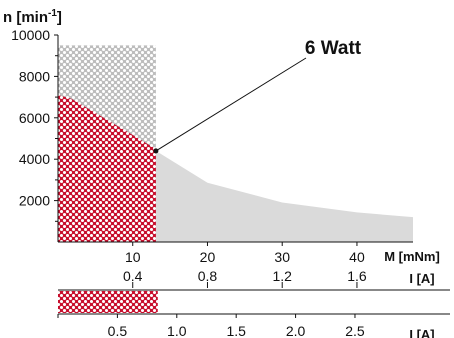  What do you see at coordinates (231, 104) in the screenshot?
I see `annotation-leader-line` at bounding box center [231, 104].